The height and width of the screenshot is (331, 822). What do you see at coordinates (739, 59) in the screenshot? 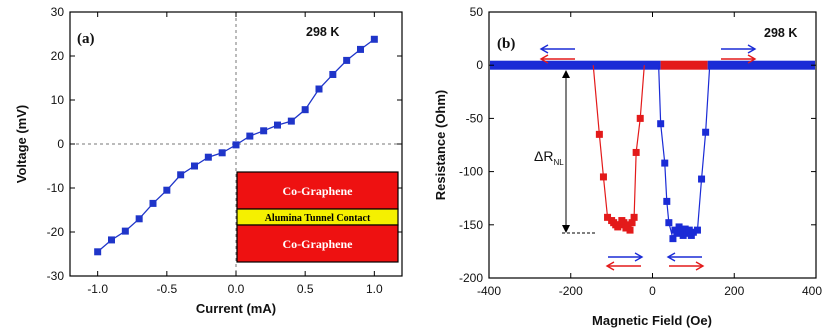
I see `arrow-right-red-top` at bounding box center [739, 59].